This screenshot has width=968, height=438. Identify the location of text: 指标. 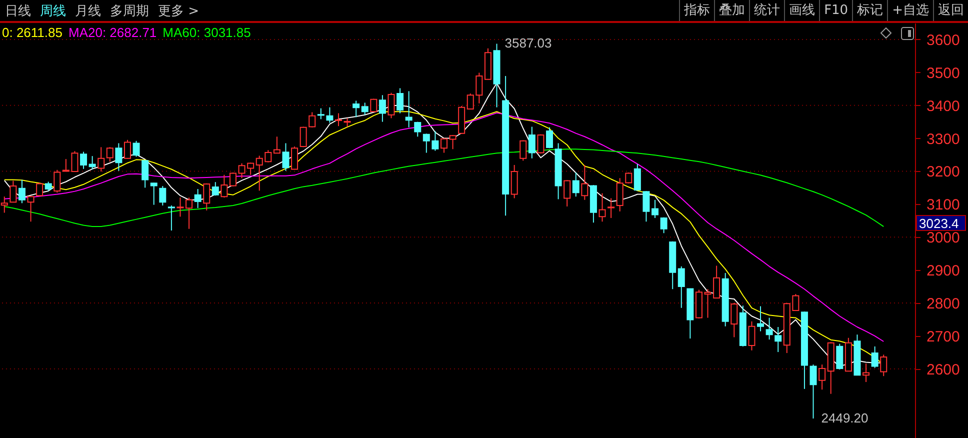
(696, 10).